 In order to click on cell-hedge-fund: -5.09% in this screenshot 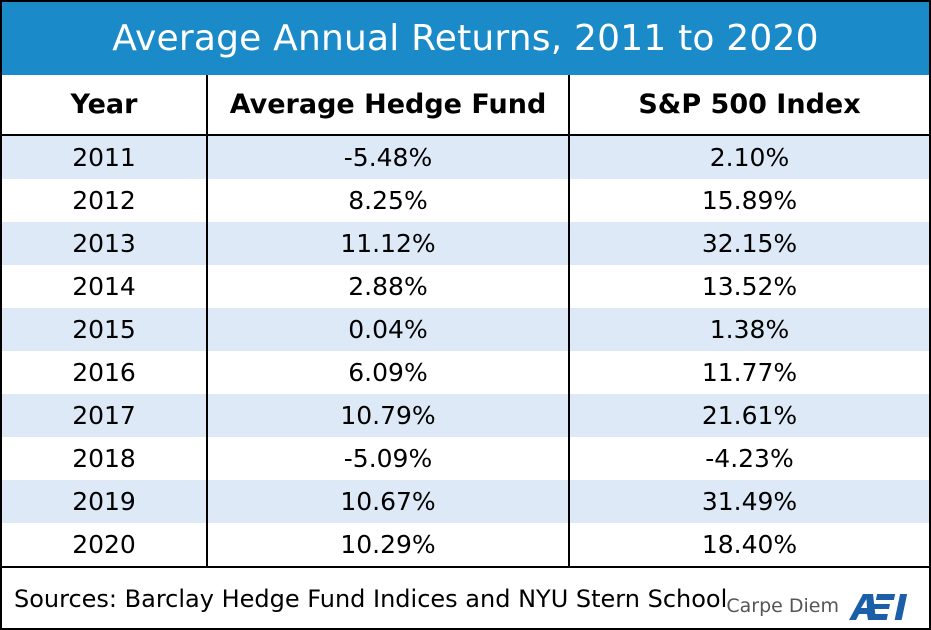, I will do `click(388, 458)`.